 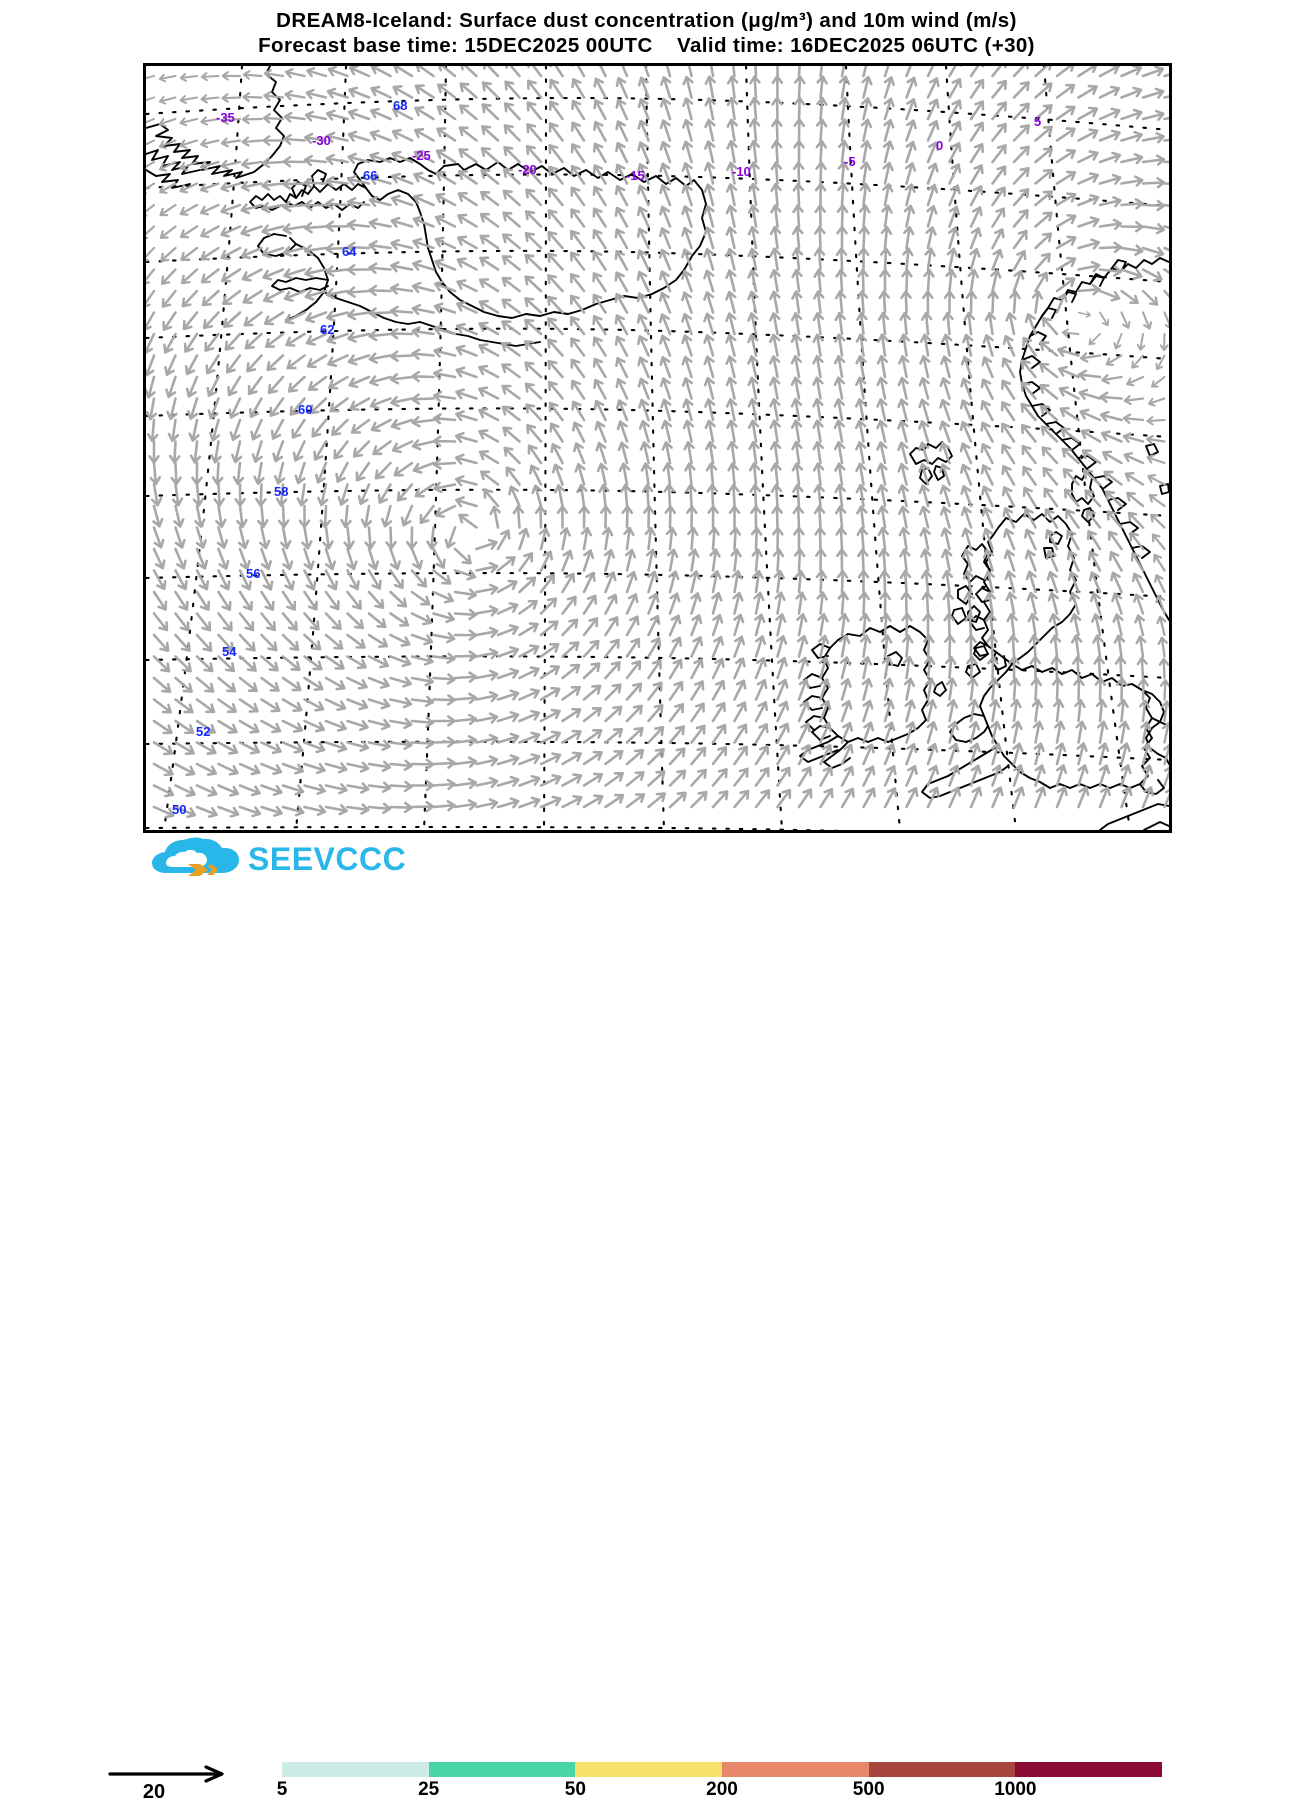 What do you see at coordinates (400, 105) in the screenshot?
I see `lat-label-68: 68` at bounding box center [400, 105].